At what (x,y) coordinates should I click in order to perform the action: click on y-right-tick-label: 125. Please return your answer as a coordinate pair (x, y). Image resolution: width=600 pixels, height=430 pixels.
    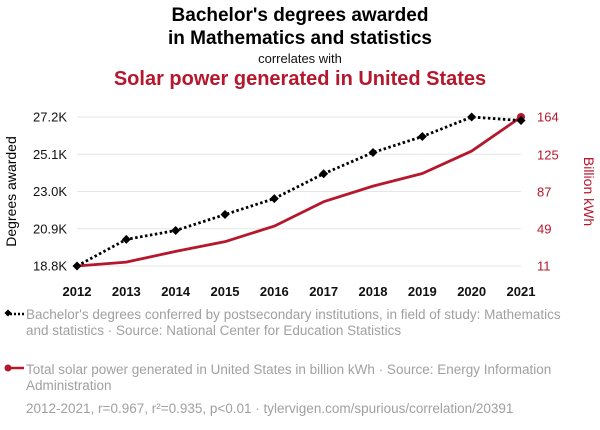
    Looking at the image, I should click on (548, 154).